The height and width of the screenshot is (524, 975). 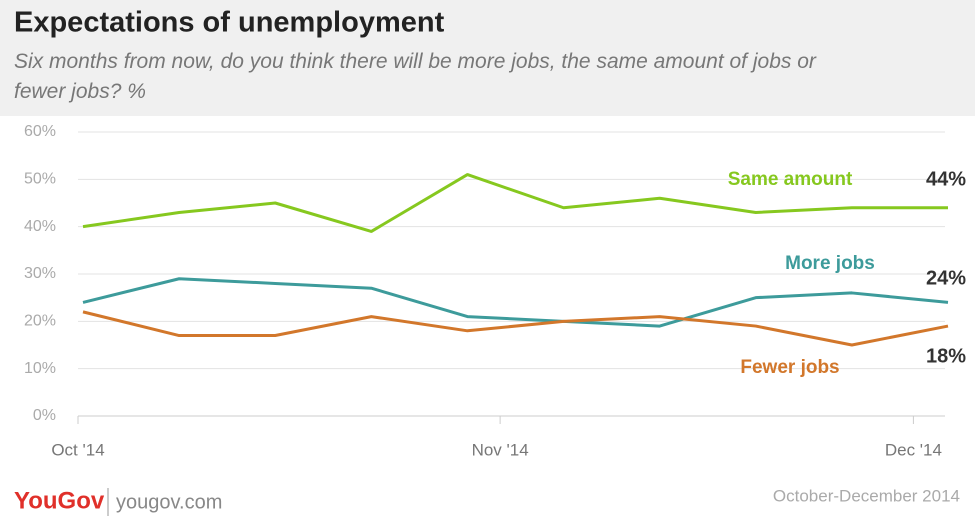 What do you see at coordinates (229, 23) in the screenshot?
I see `chart-title: Expectations of unemployment` at bounding box center [229, 23].